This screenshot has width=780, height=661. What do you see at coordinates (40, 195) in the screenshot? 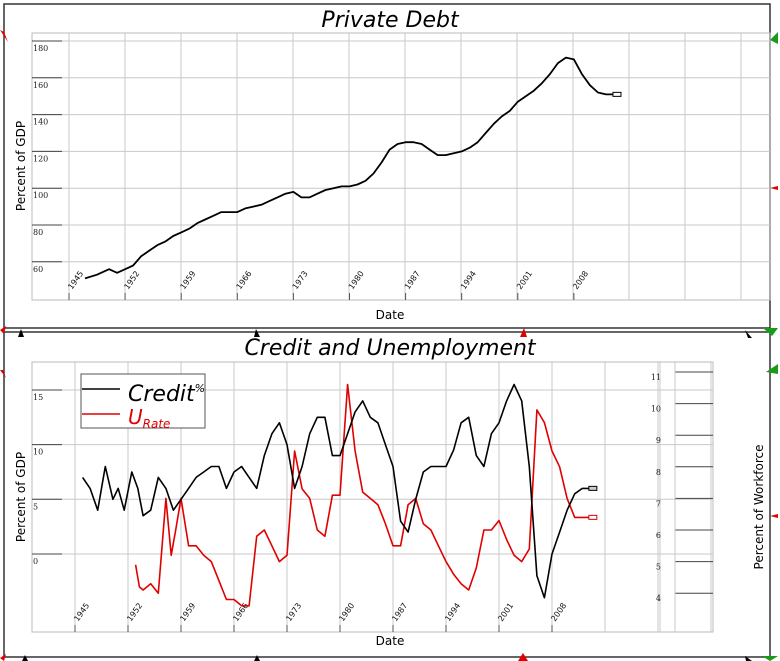
I see `y-tick-label: 100` at bounding box center [40, 195].